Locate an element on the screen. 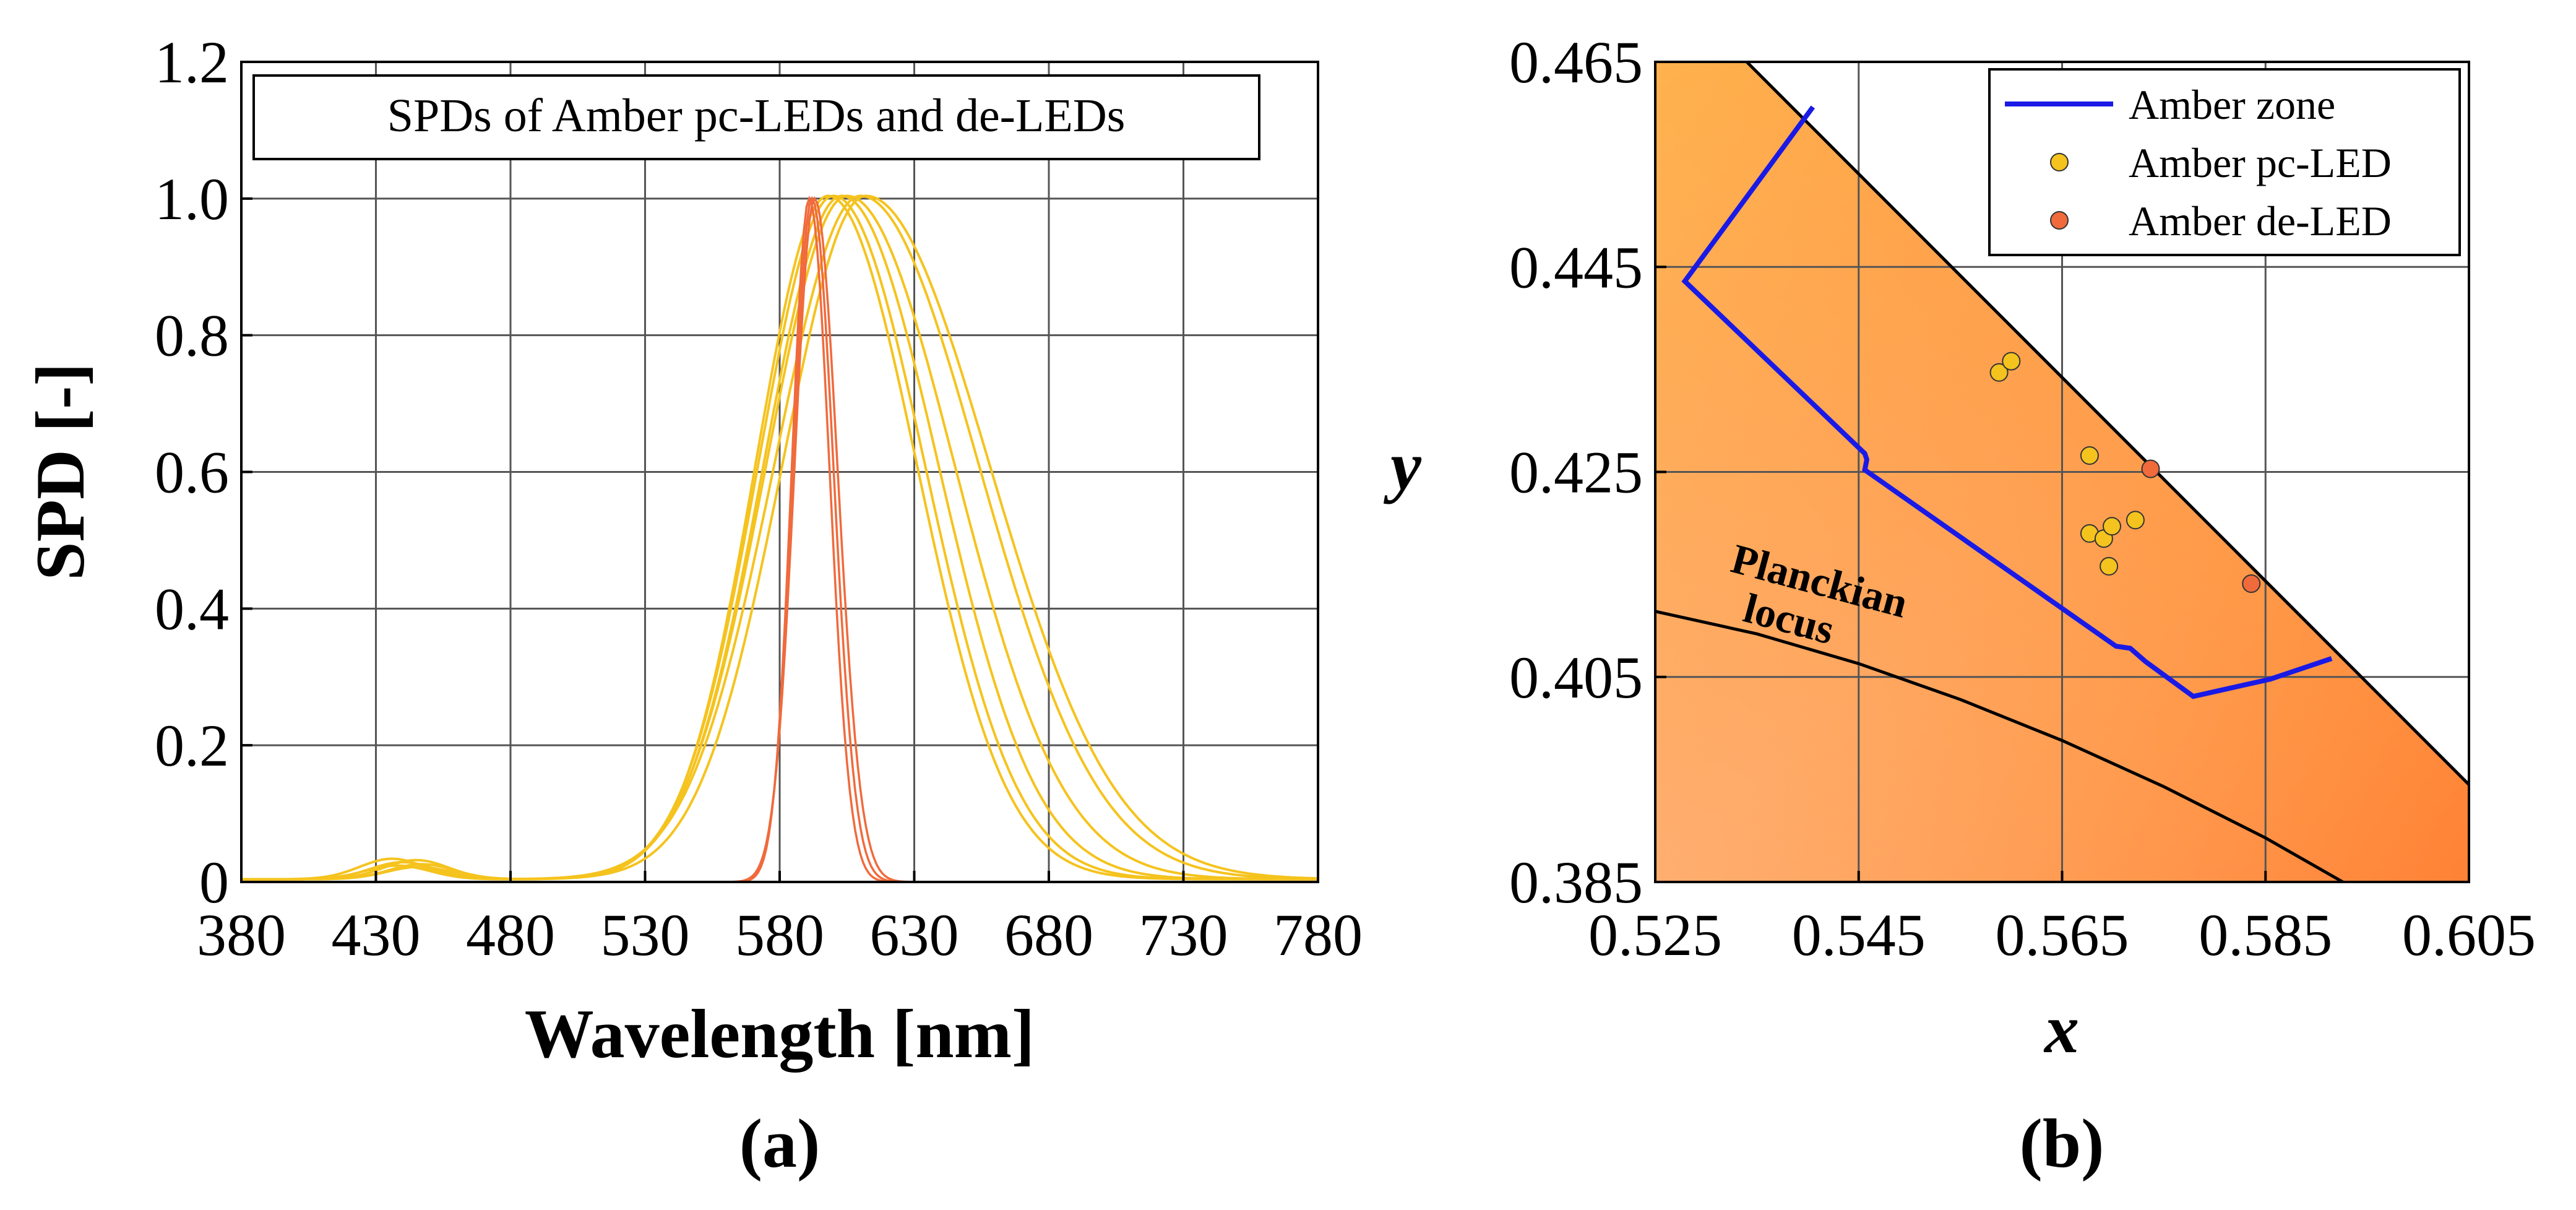 This screenshot has width=2576, height=1210. chromaticity-x-tick-label: 0.605 is located at coordinates (2469, 935).